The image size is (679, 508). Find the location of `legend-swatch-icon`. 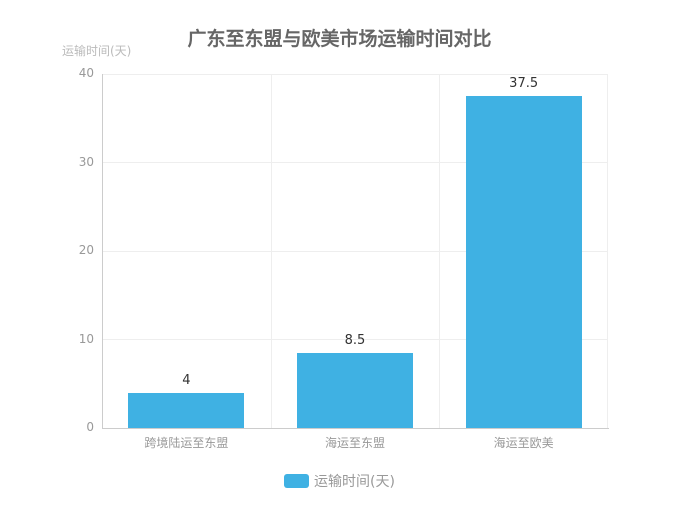

legend-swatch-icon is located at coordinates (297, 481).